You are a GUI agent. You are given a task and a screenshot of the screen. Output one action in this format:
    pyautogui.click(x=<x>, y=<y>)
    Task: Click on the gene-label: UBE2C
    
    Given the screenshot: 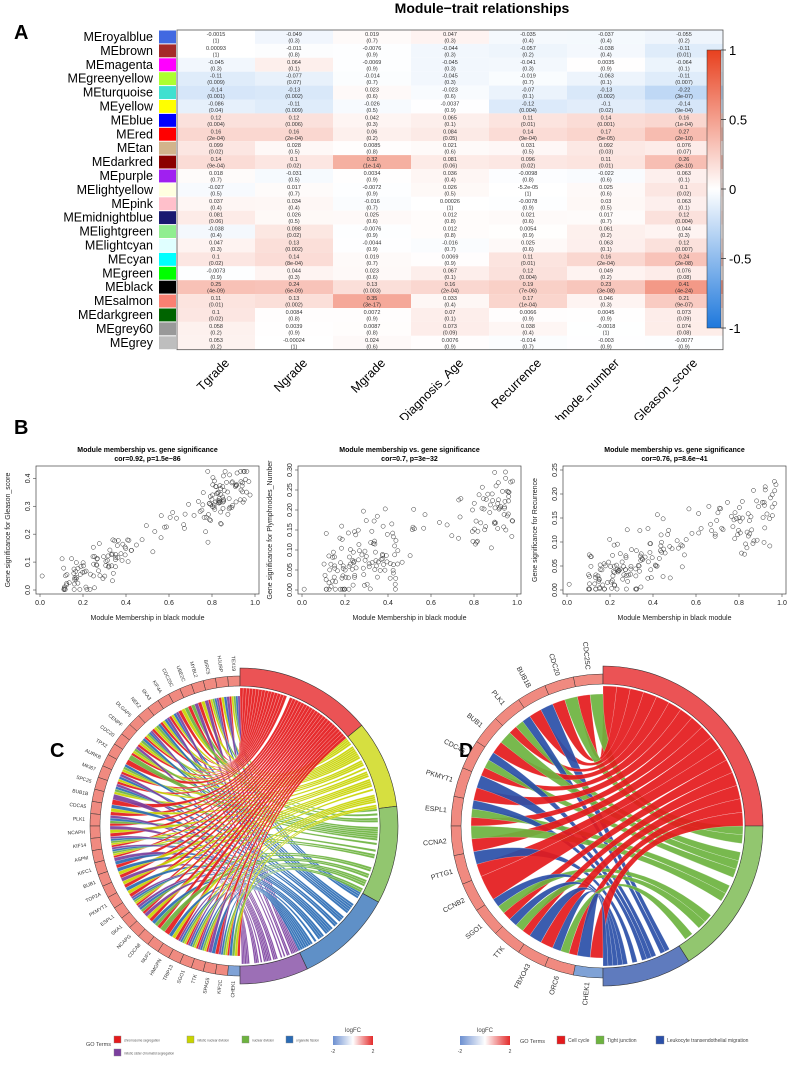 What is the action you would take?
    pyautogui.click(x=180, y=674)
    